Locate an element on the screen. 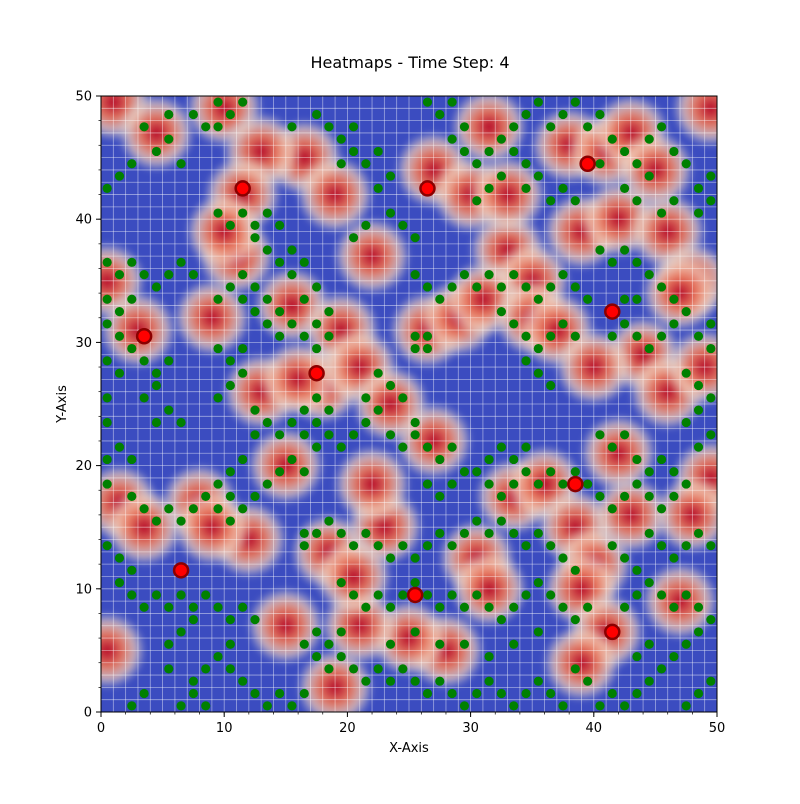  x-tick-label-4: 40 is located at coordinates (594, 728).